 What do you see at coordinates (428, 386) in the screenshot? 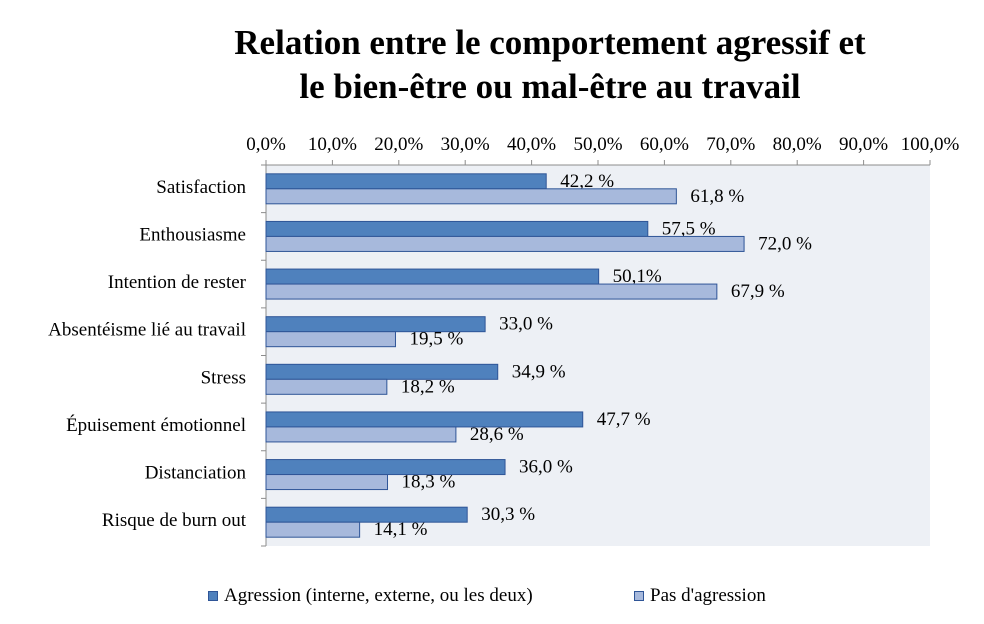
I see `data-label-pas-agression: 18,2 %` at bounding box center [428, 386].